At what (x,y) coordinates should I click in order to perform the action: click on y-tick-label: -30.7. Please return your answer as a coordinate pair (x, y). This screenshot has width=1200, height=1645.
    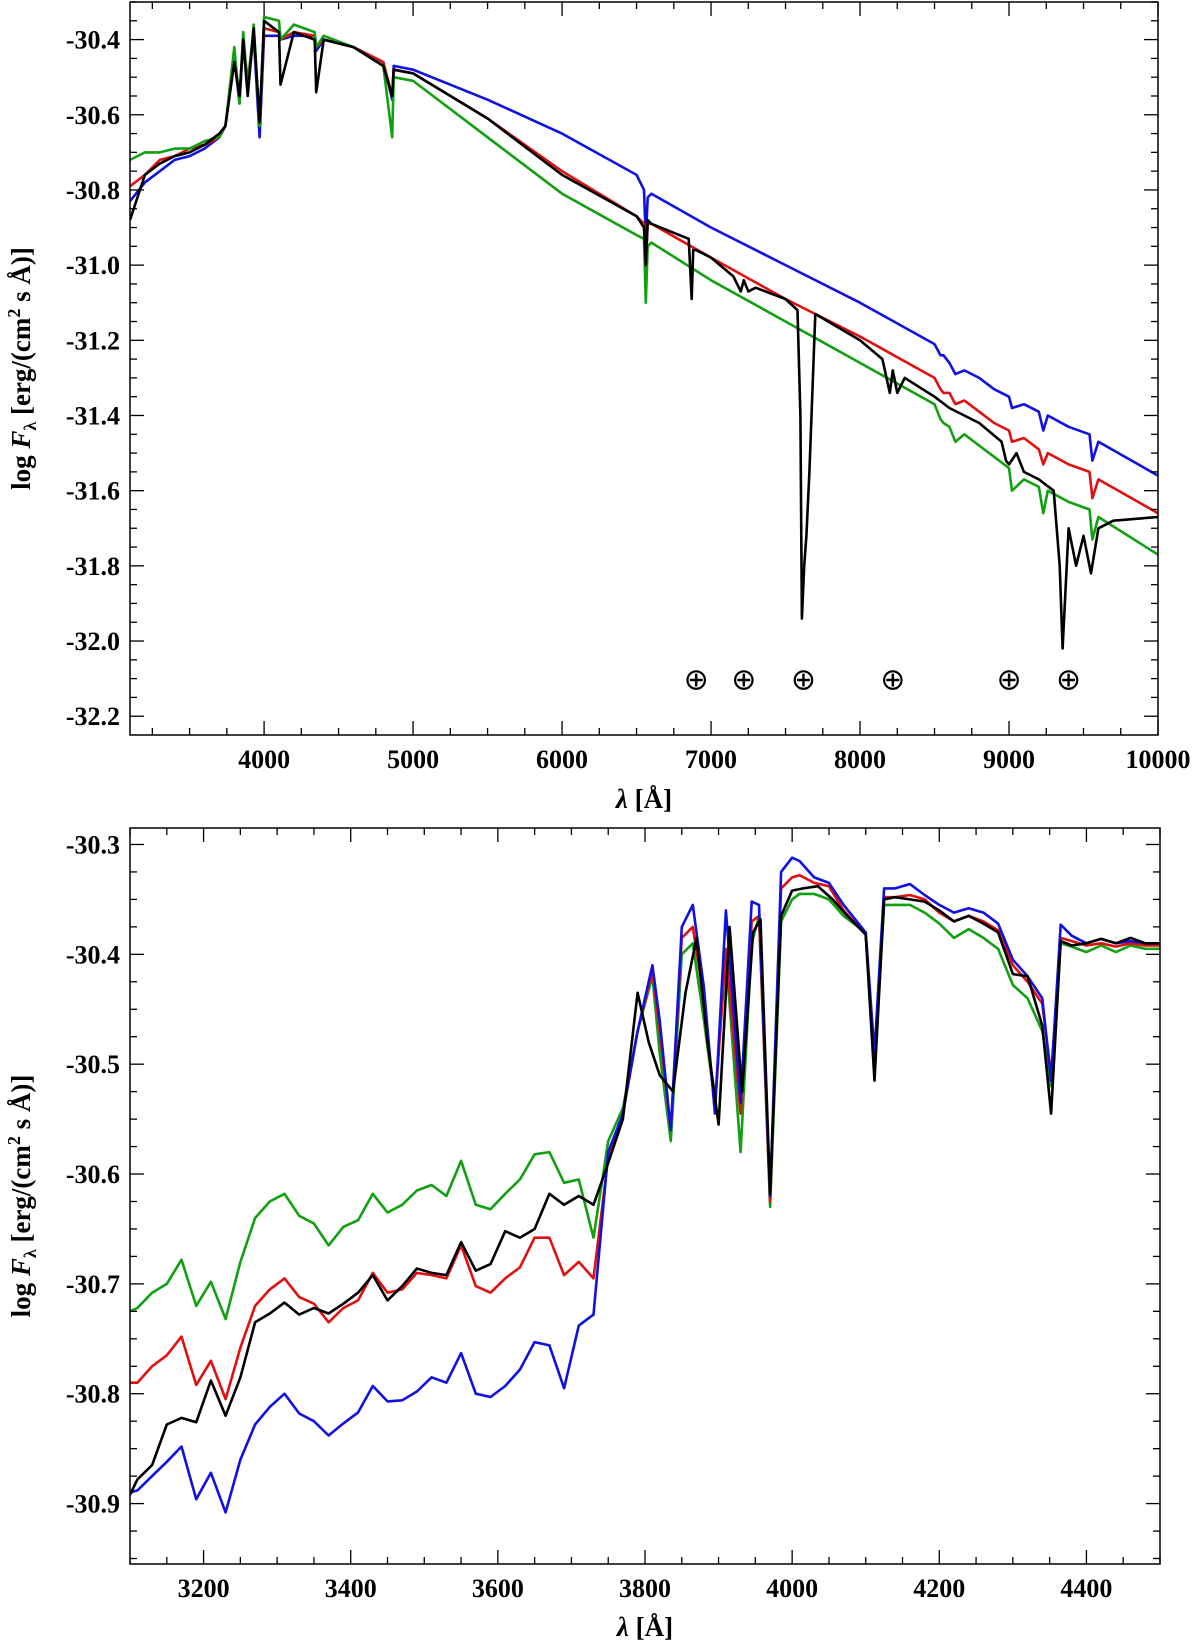
    Looking at the image, I should click on (93, 1284).